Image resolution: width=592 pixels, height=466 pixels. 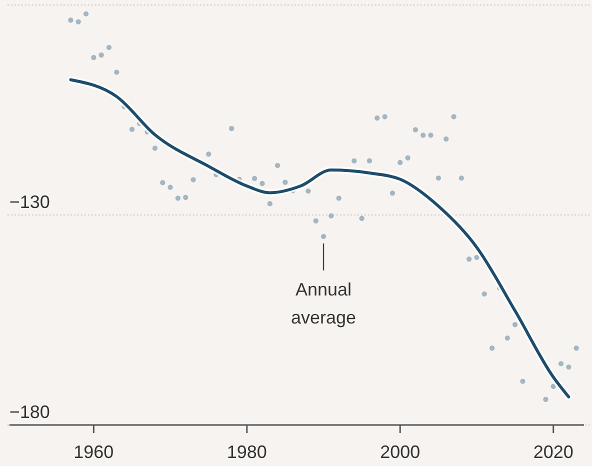 I want to click on y-tick-label: −130, so click(x=29, y=202).